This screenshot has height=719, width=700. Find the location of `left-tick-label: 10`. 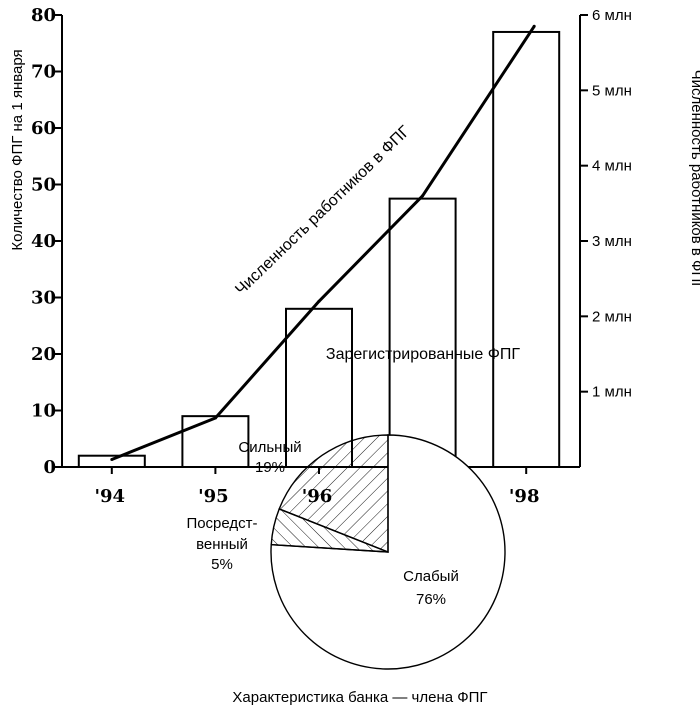

left-tick-label: 10 is located at coordinates (43, 411).